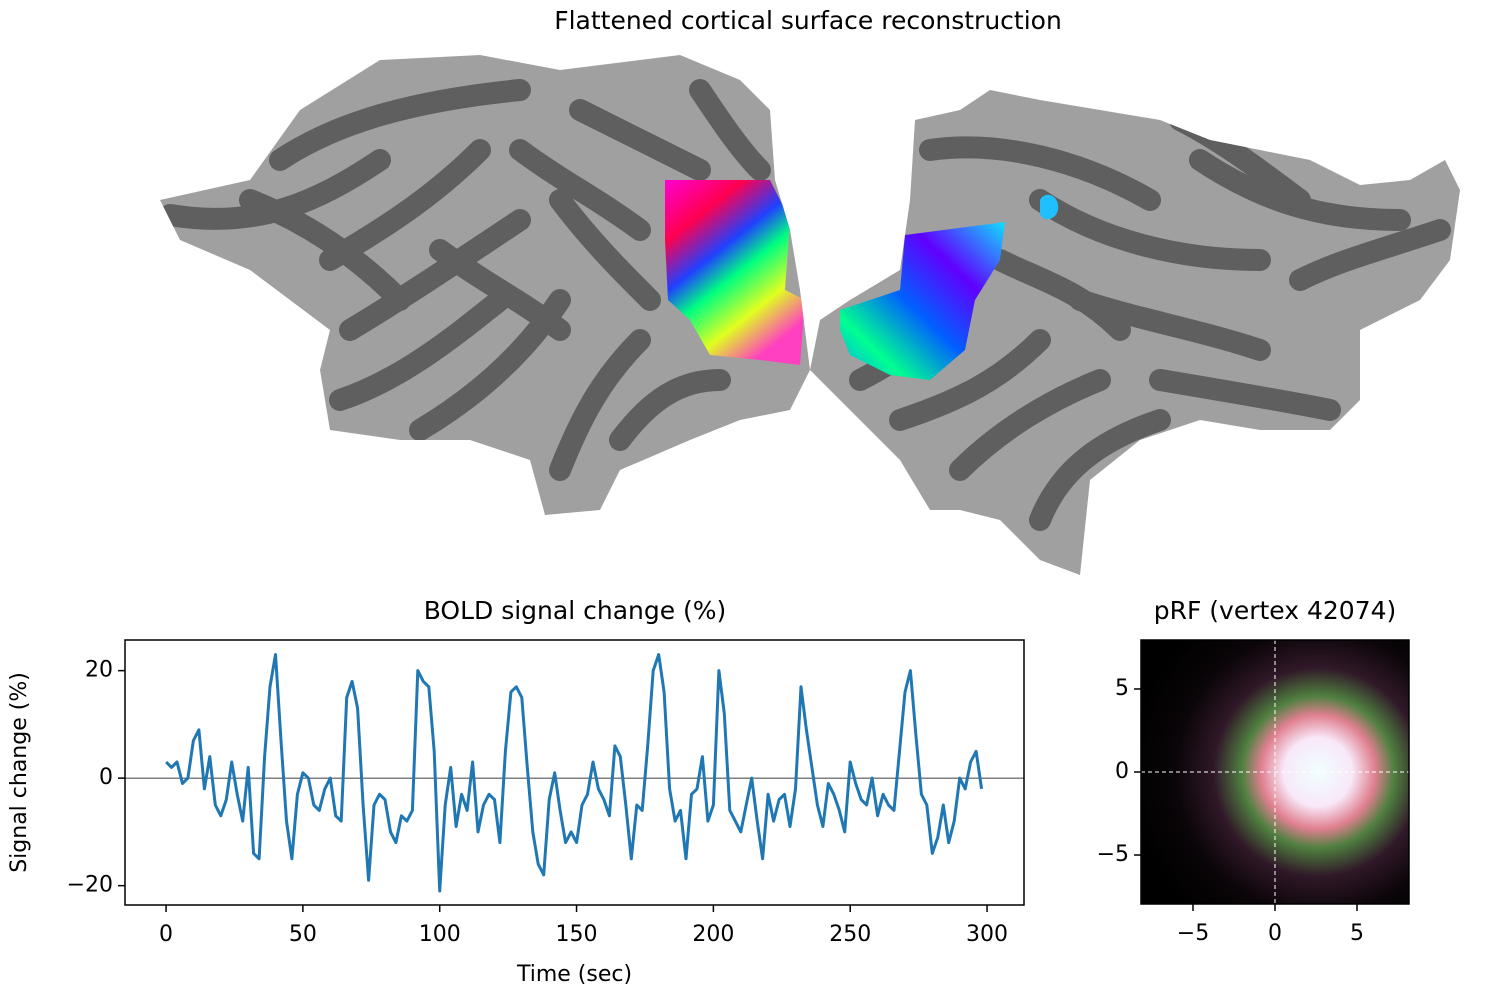 Image resolution: width=1500 pixels, height=1000 pixels. I want to click on prf-image, so click(1275, 772).